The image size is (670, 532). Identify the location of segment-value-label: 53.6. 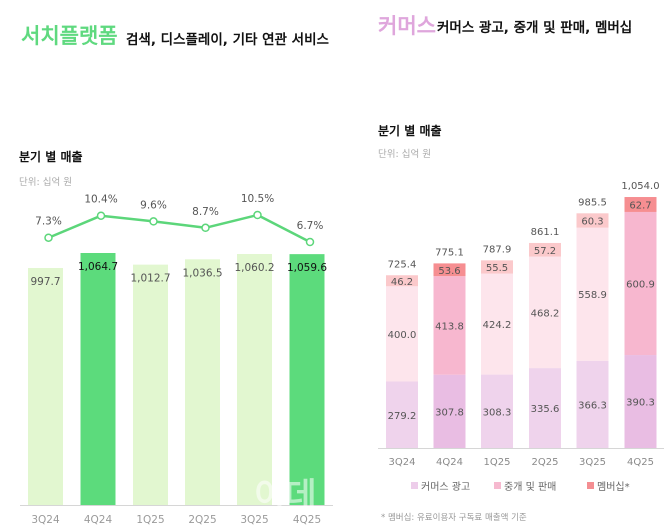
(449, 271).